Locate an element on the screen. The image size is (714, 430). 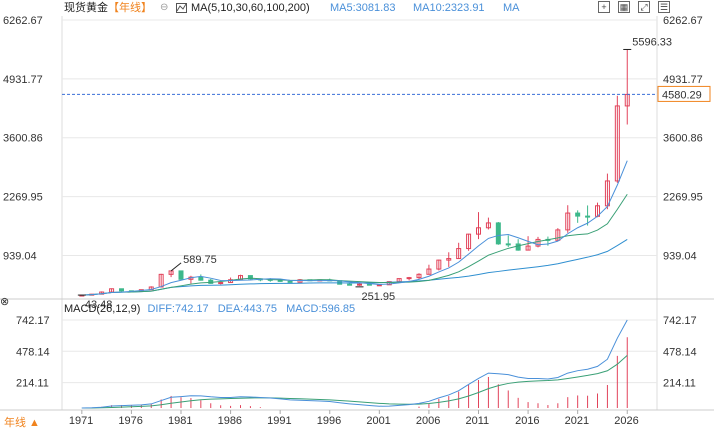
price-axis-label-left: 939.04 is located at coordinates (20, 256).